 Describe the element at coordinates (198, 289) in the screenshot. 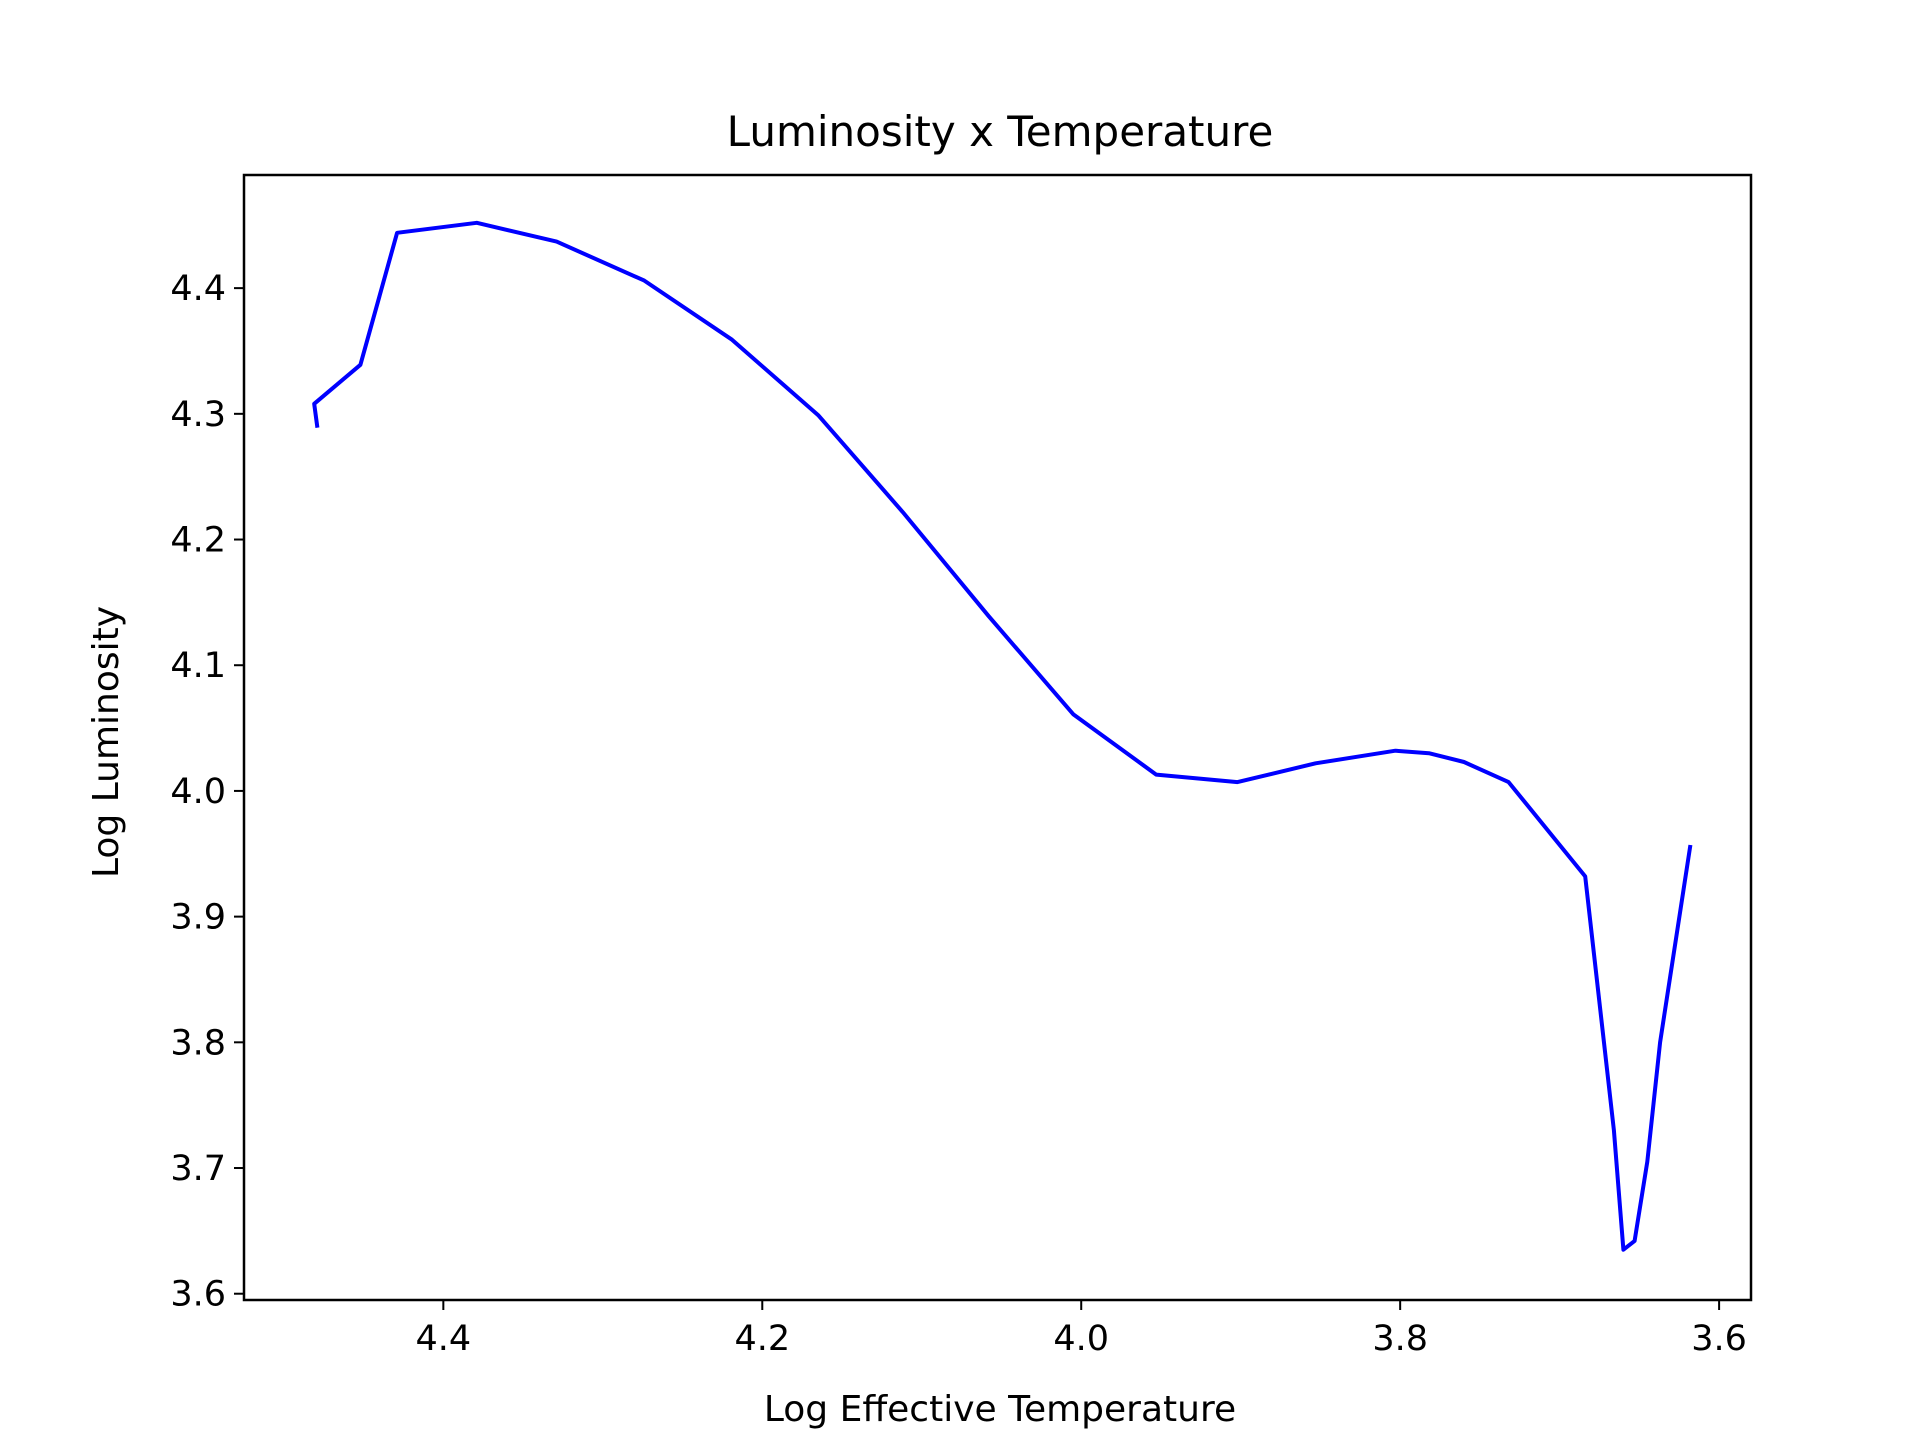

I see `y-tick-label: 4.4` at that location.